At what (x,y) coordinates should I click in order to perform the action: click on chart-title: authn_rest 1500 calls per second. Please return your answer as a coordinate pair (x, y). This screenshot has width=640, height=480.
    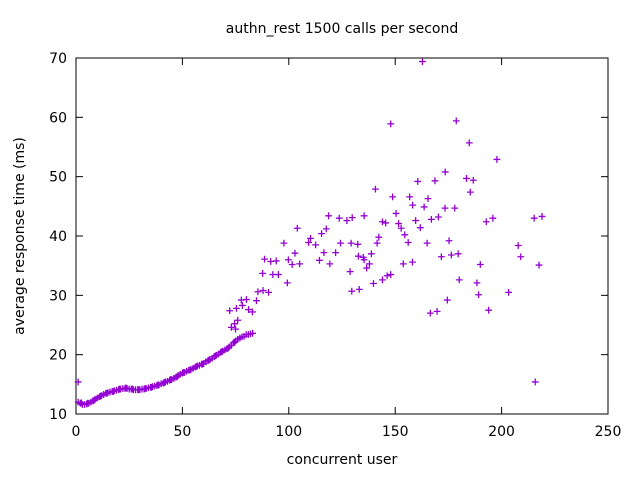
    Looking at the image, I should click on (342, 29).